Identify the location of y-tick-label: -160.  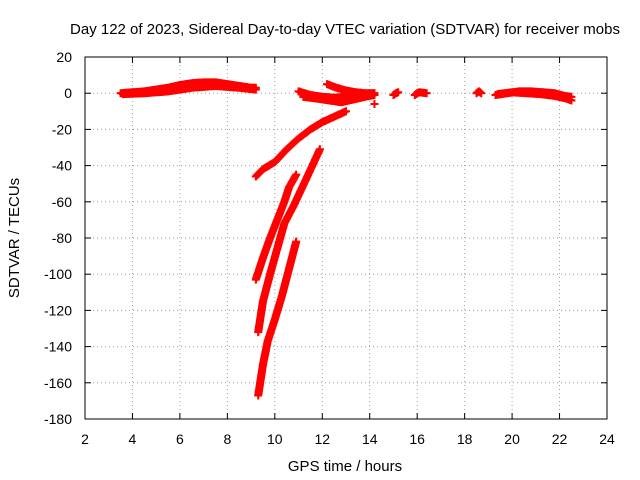
(58, 383).